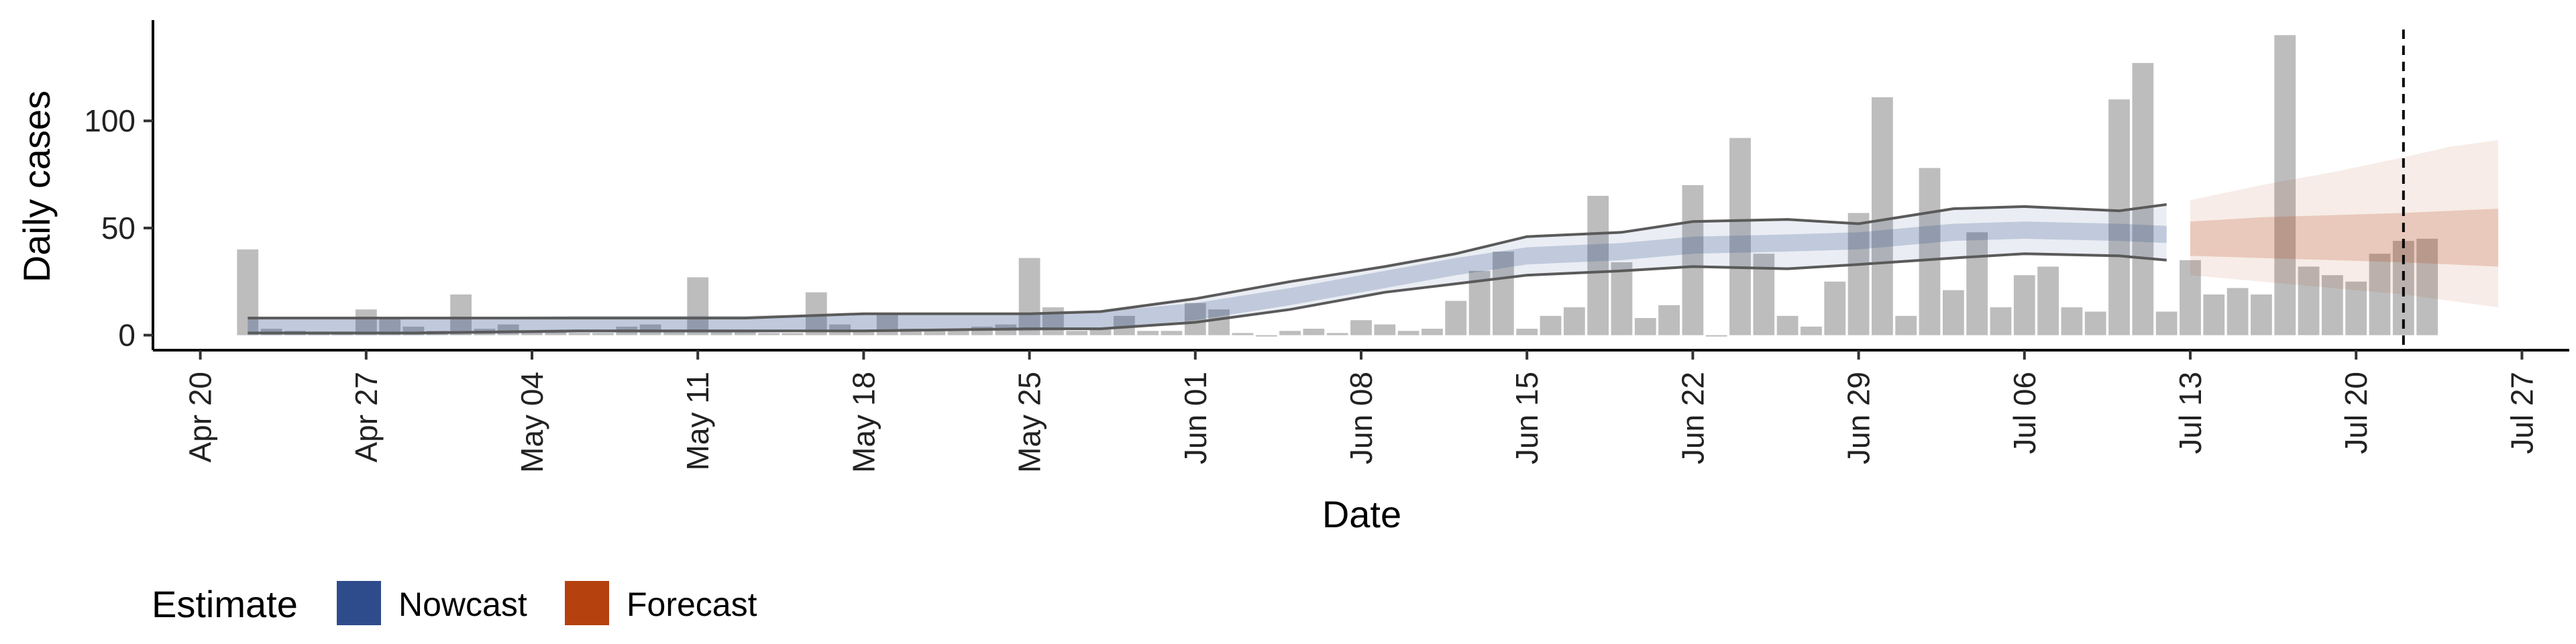 The width and height of the screenshot is (2576, 644). Describe the element at coordinates (692, 604) in the screenshot. I see `legend-label: Forecast` at that location.